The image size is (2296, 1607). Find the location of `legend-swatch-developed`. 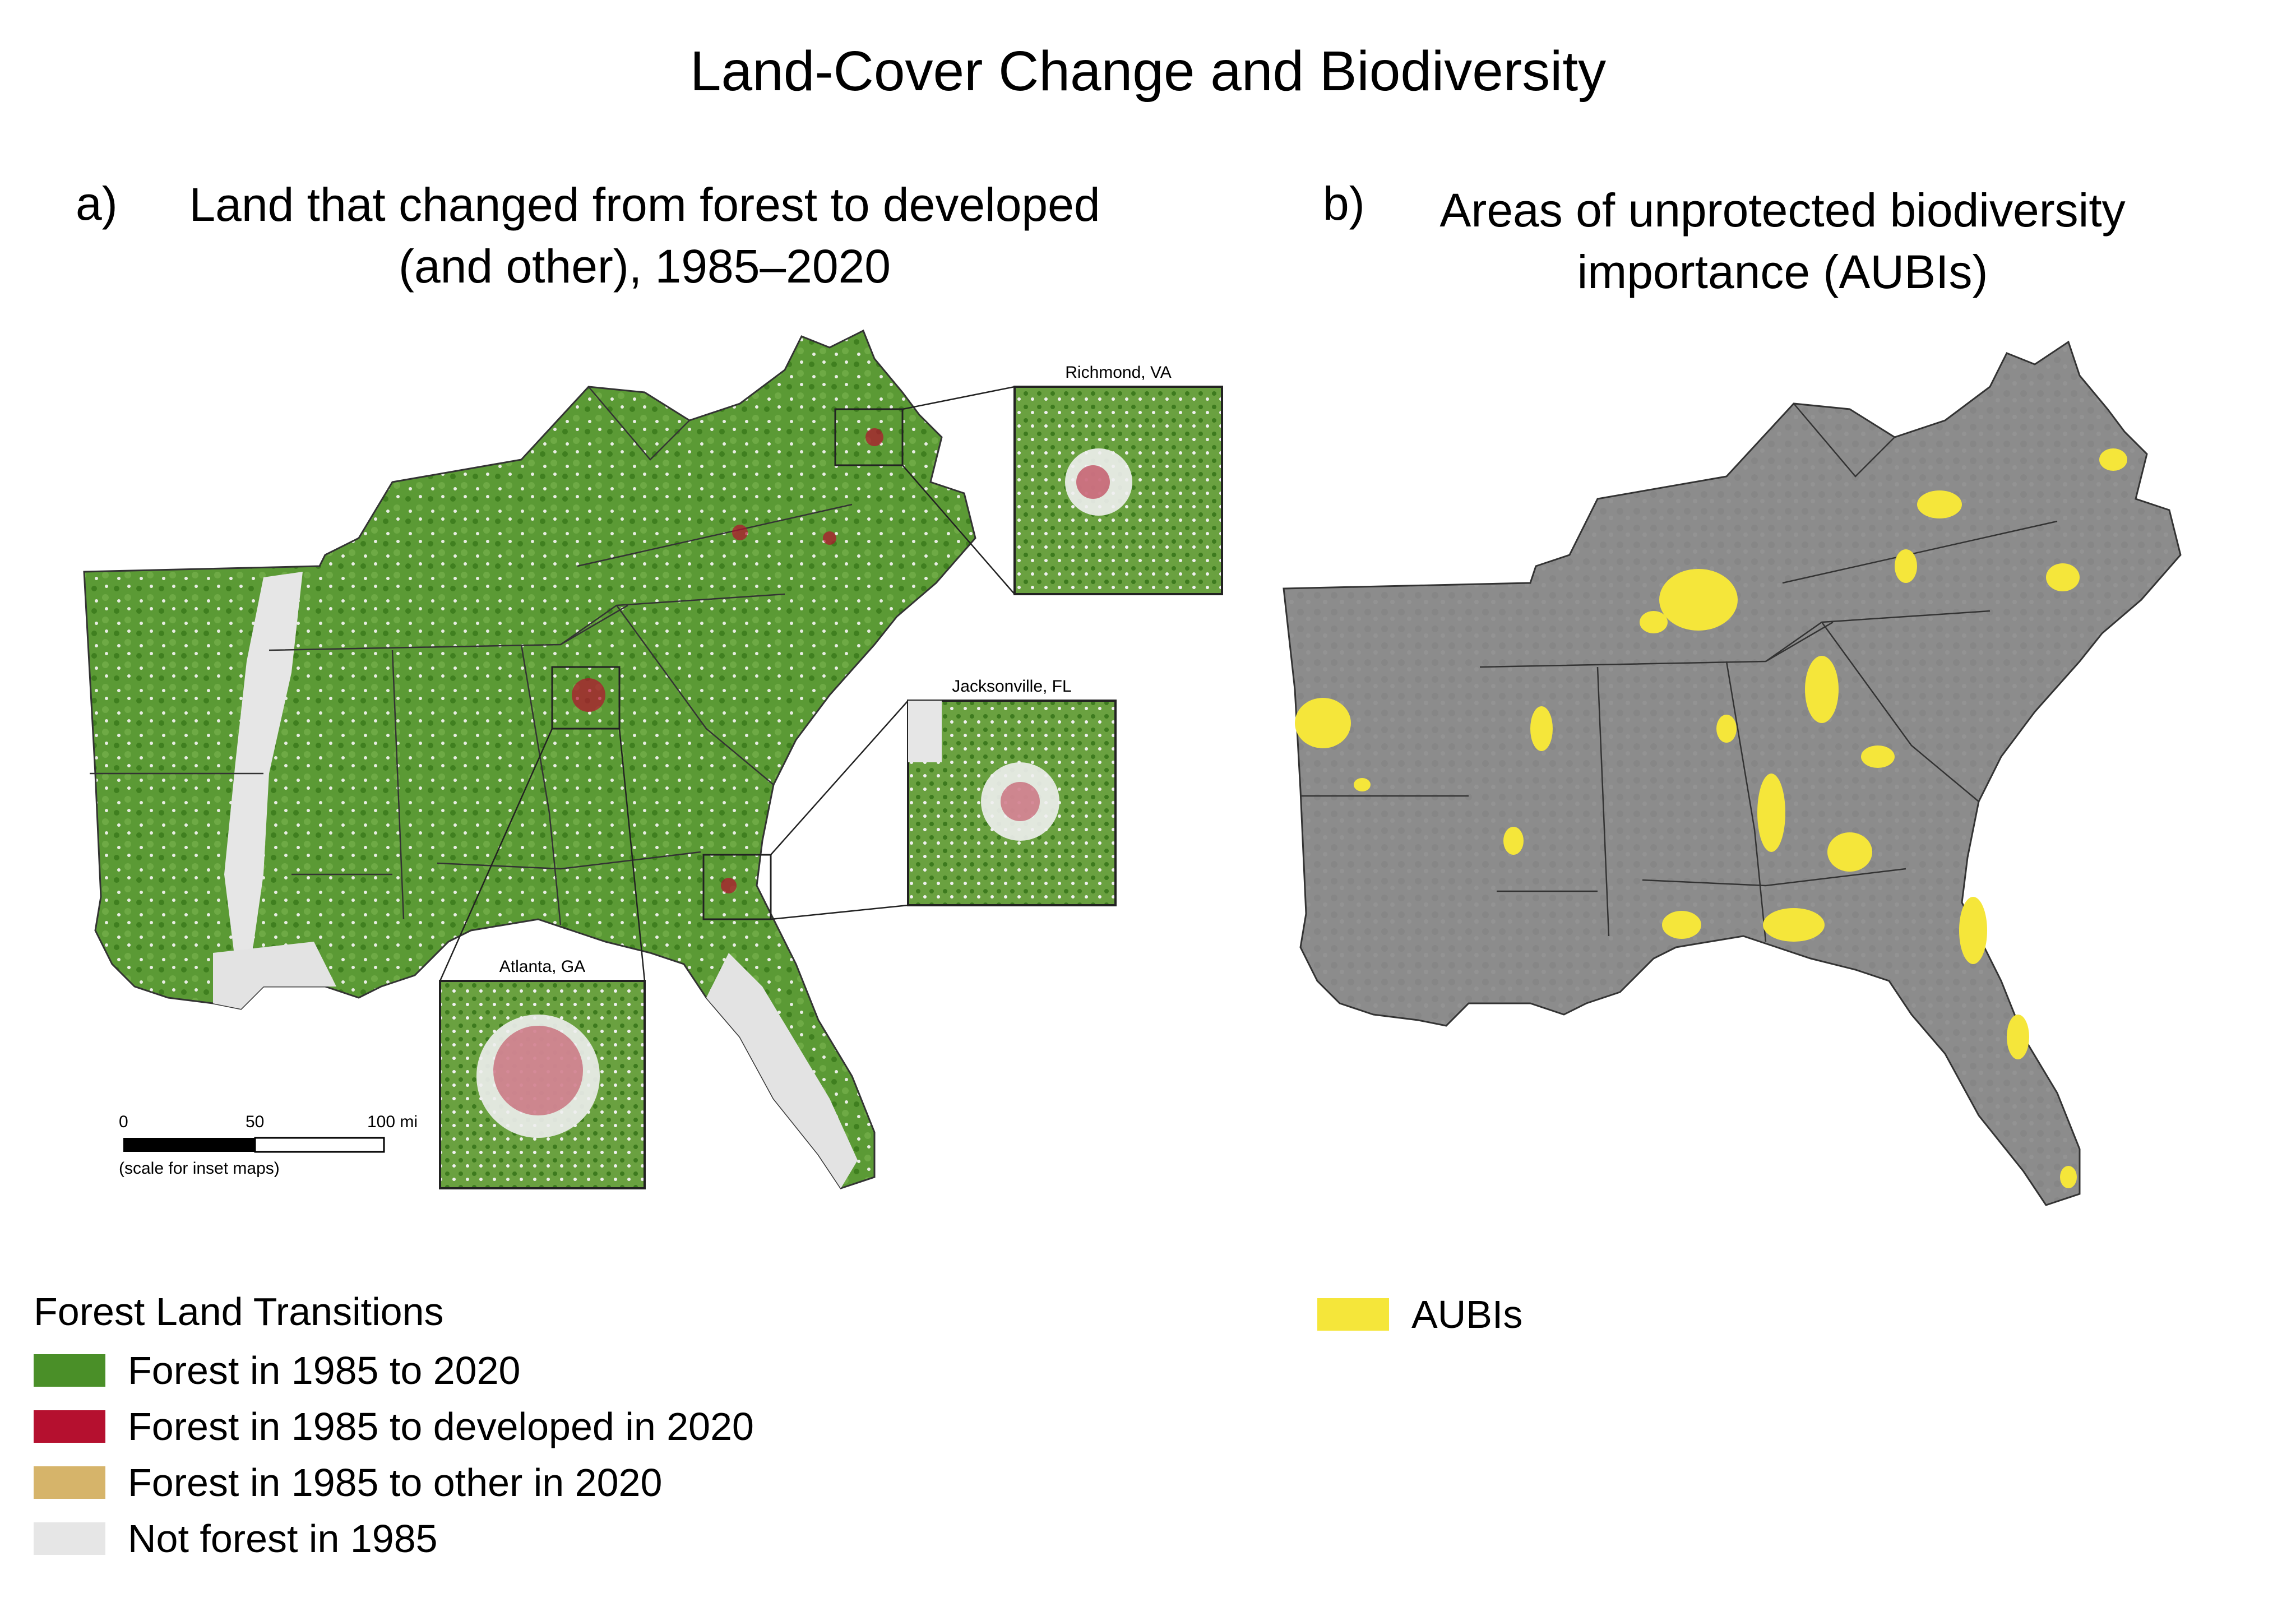

legend-swatch-developed is located at coordinates (69, 1426).